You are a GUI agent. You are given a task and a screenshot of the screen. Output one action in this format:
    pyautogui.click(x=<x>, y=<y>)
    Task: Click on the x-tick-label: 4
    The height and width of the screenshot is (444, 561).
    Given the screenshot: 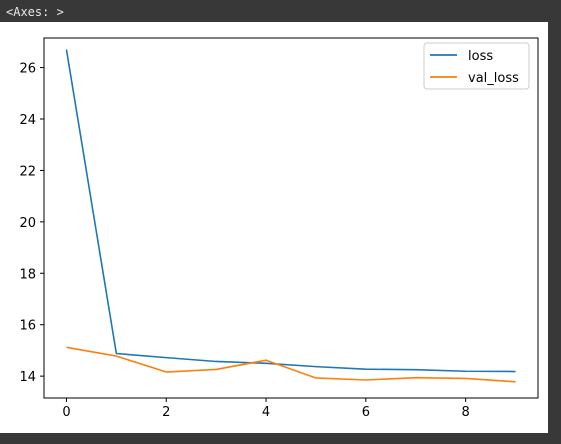 What is the action you would take?
    pyautogui.click(x=266, y=412)
    